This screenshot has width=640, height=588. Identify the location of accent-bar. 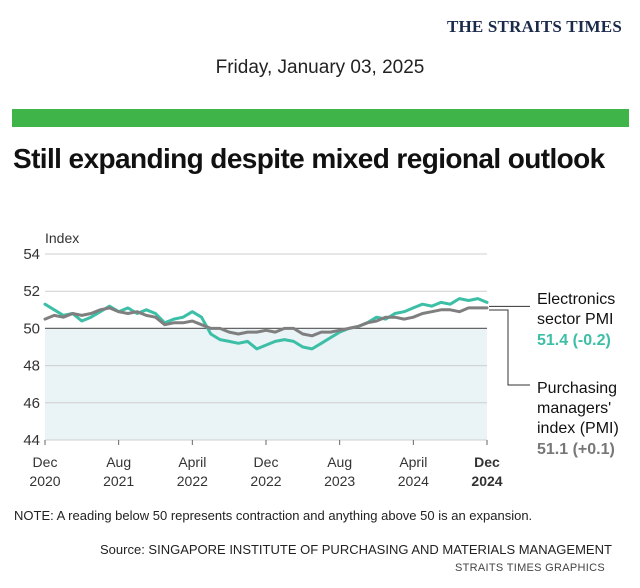
(320, 118).